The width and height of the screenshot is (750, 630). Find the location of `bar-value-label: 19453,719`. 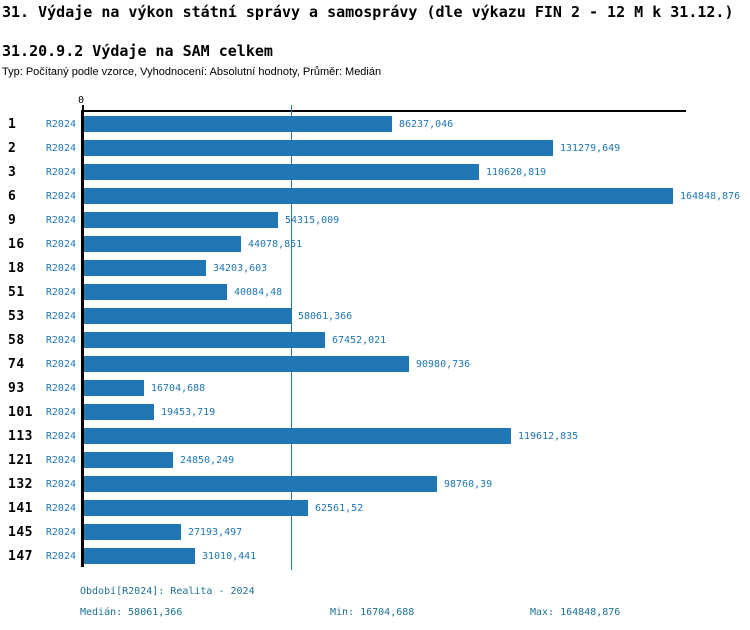

bar-value-label: 19453,719 is located at coordinates (188, 412).